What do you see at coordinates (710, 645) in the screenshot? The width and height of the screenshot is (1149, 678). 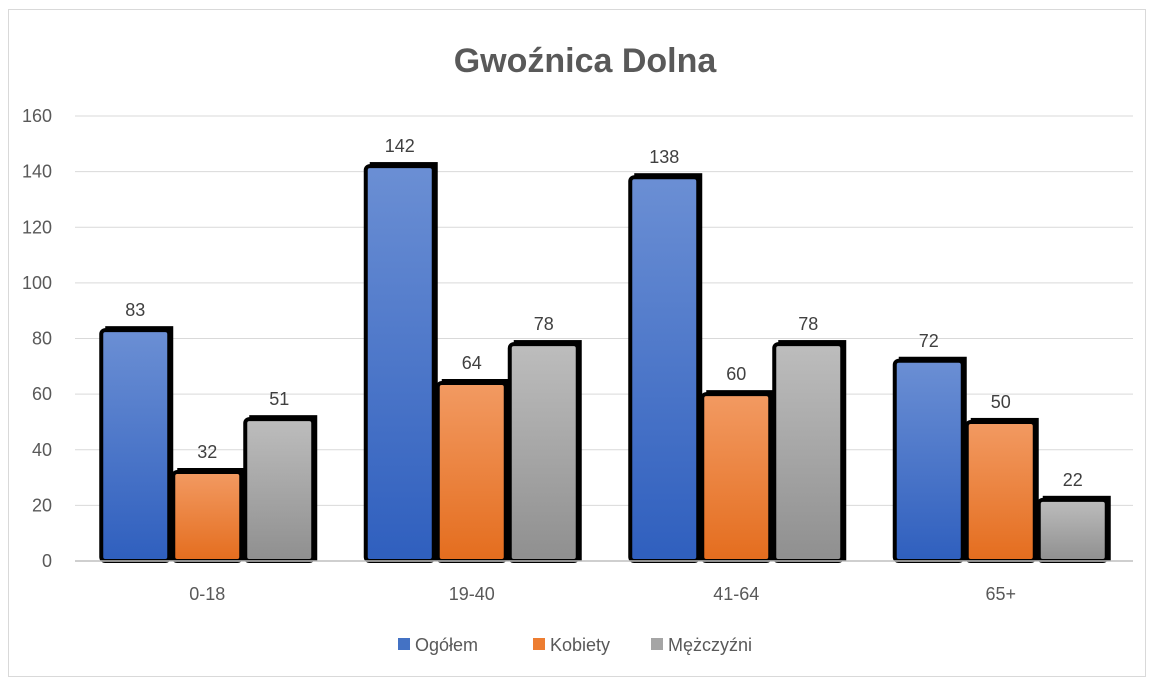 I see `legend-label: Mężczyźni` at bounding box center [710, 645].